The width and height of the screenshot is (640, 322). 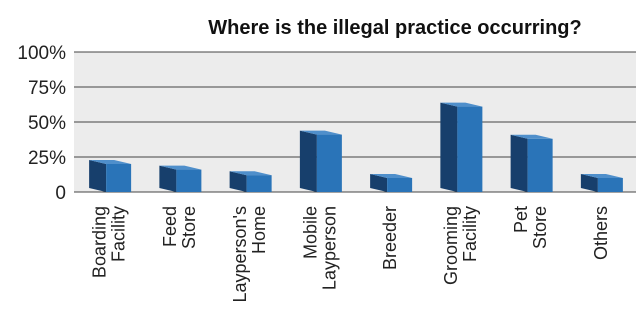 What do you see at coordinates (100, 242) in the screenshot?
I see `x-tick-label: Boarding` at bounding box center [100, 242].